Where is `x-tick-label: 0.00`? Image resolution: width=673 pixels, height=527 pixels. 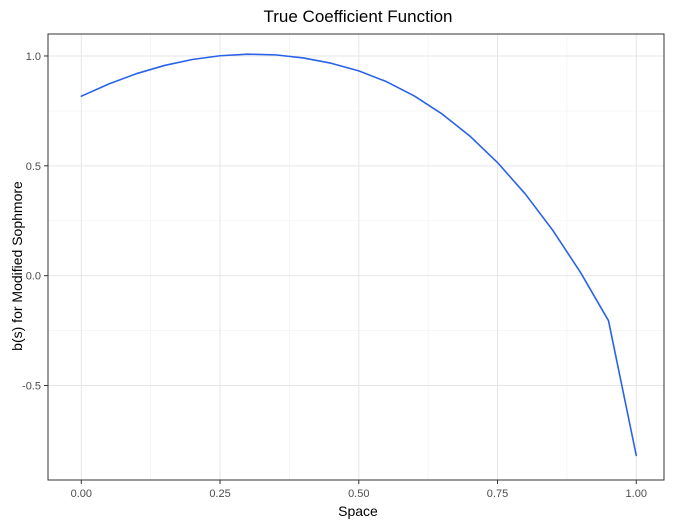 x-tick-label: 0.00 is located at coordinates (81, 494).